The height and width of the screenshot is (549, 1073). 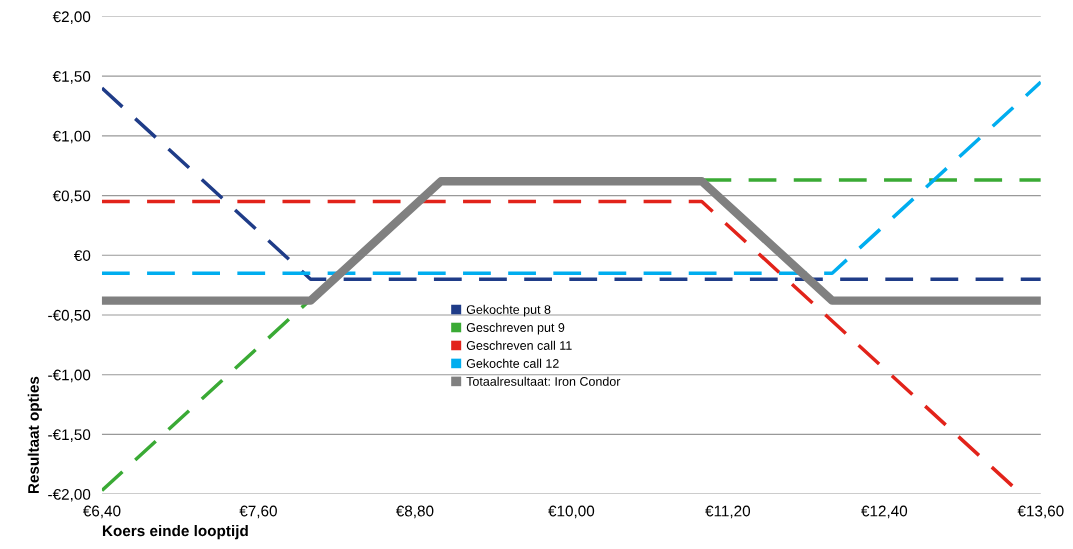 What do you see at coordinates (69, 435) in the screenshot?
I see `y-tick-label: -€1,50` at bounding box center [69, 435].